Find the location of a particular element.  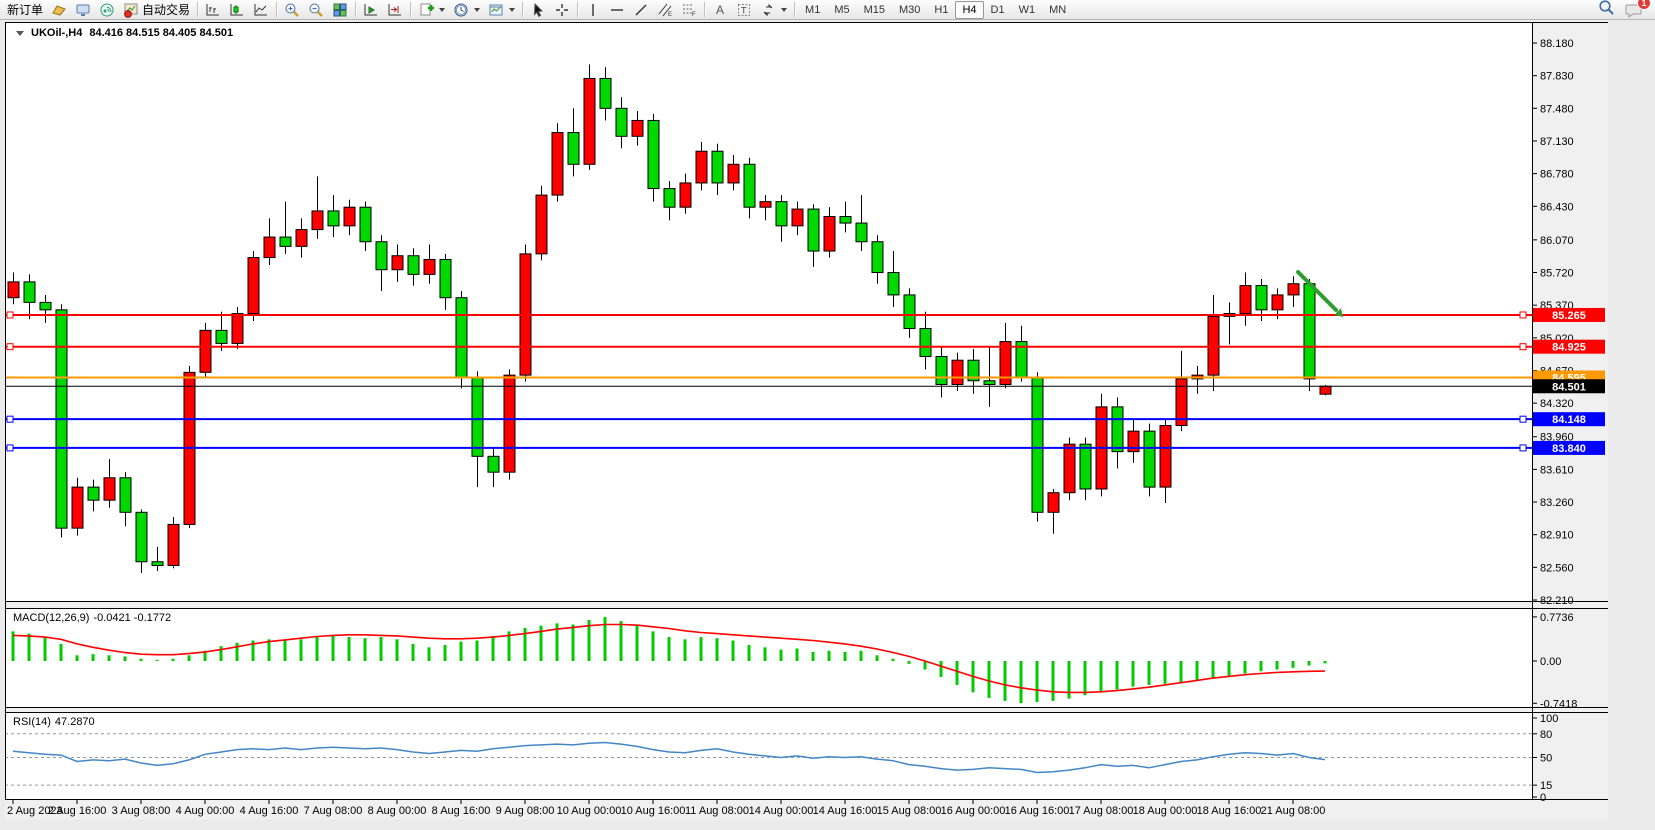

timeframe-h1-button: H1 is located at coordinates (941, 9).